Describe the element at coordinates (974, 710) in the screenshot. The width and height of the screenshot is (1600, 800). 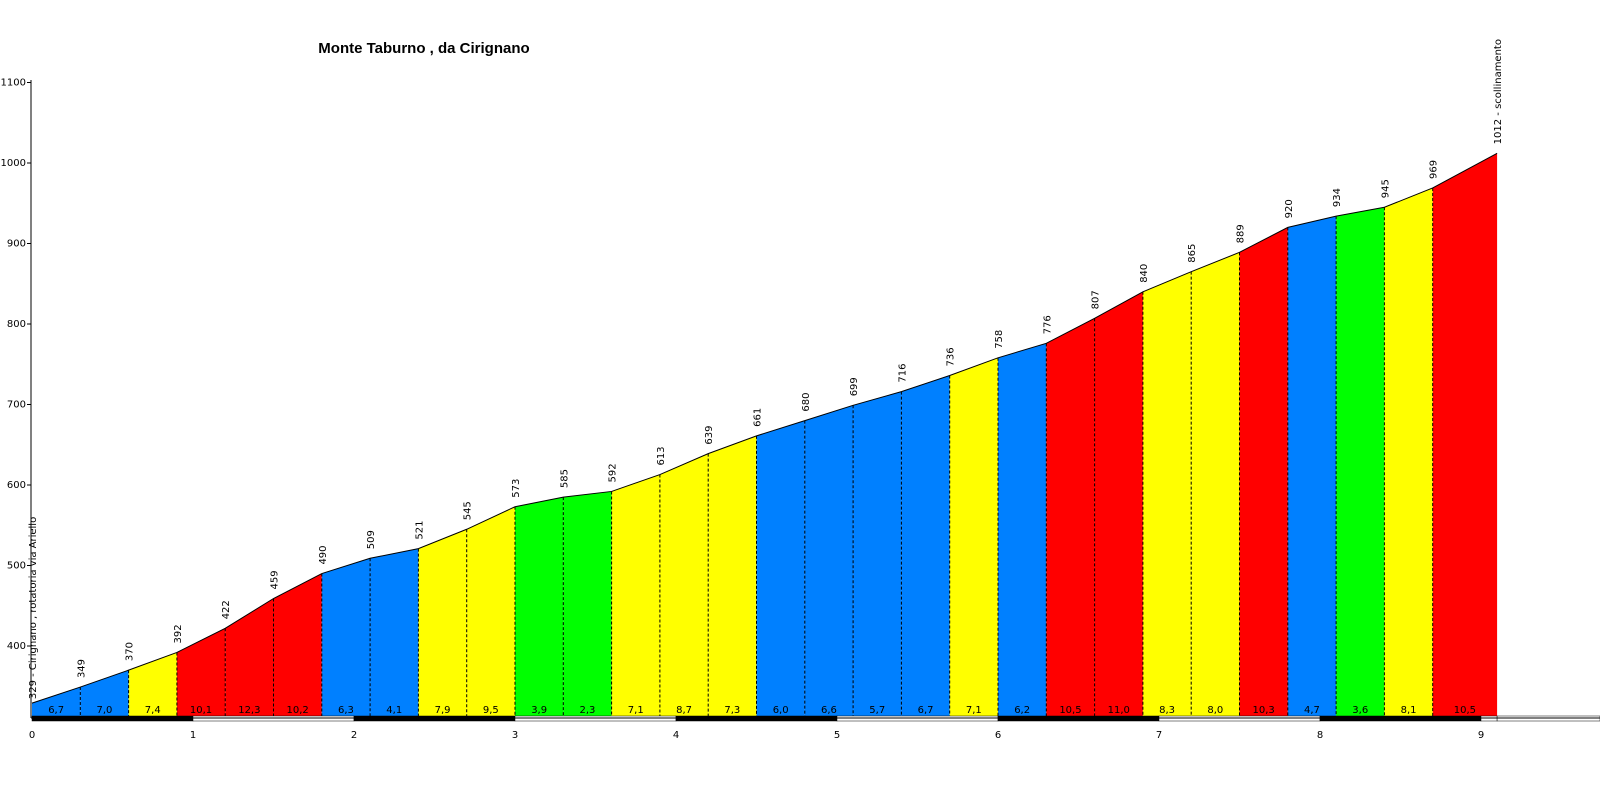
I see `gradient-label: 7,1` at that location.